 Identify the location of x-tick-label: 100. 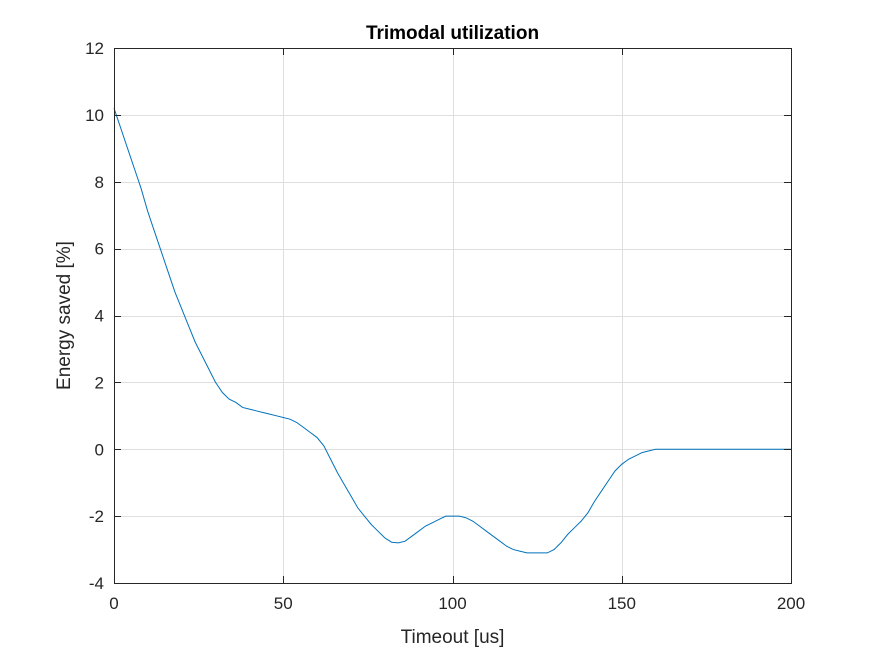
(452, 603).